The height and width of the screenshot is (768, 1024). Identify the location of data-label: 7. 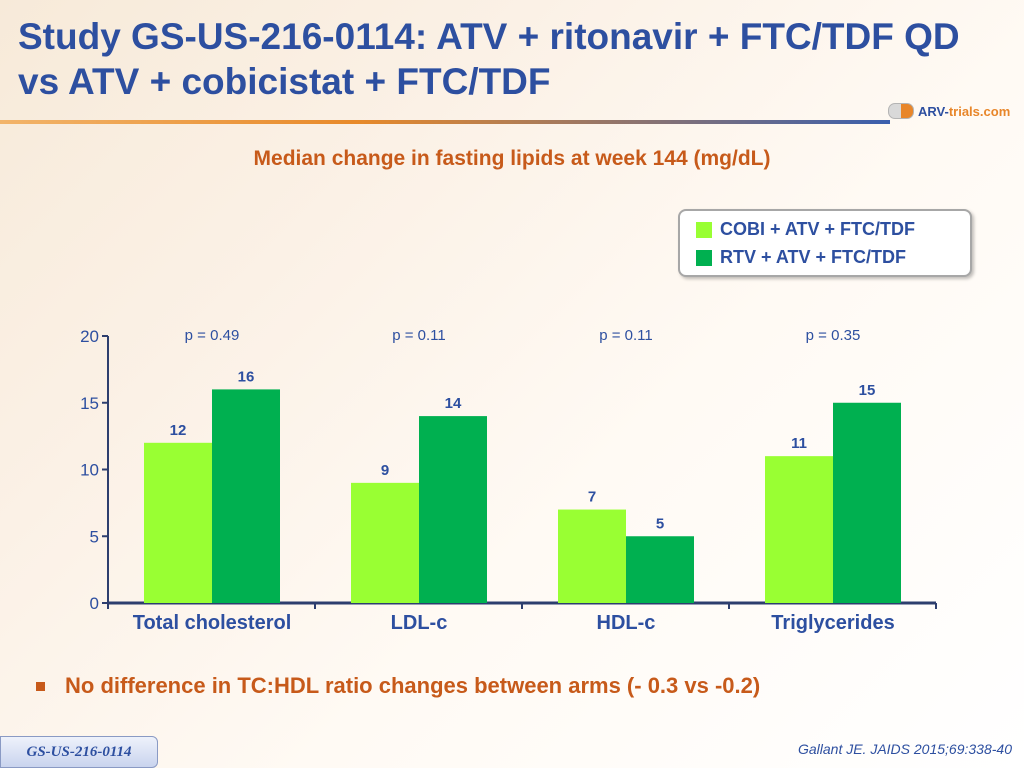
(592, 497).